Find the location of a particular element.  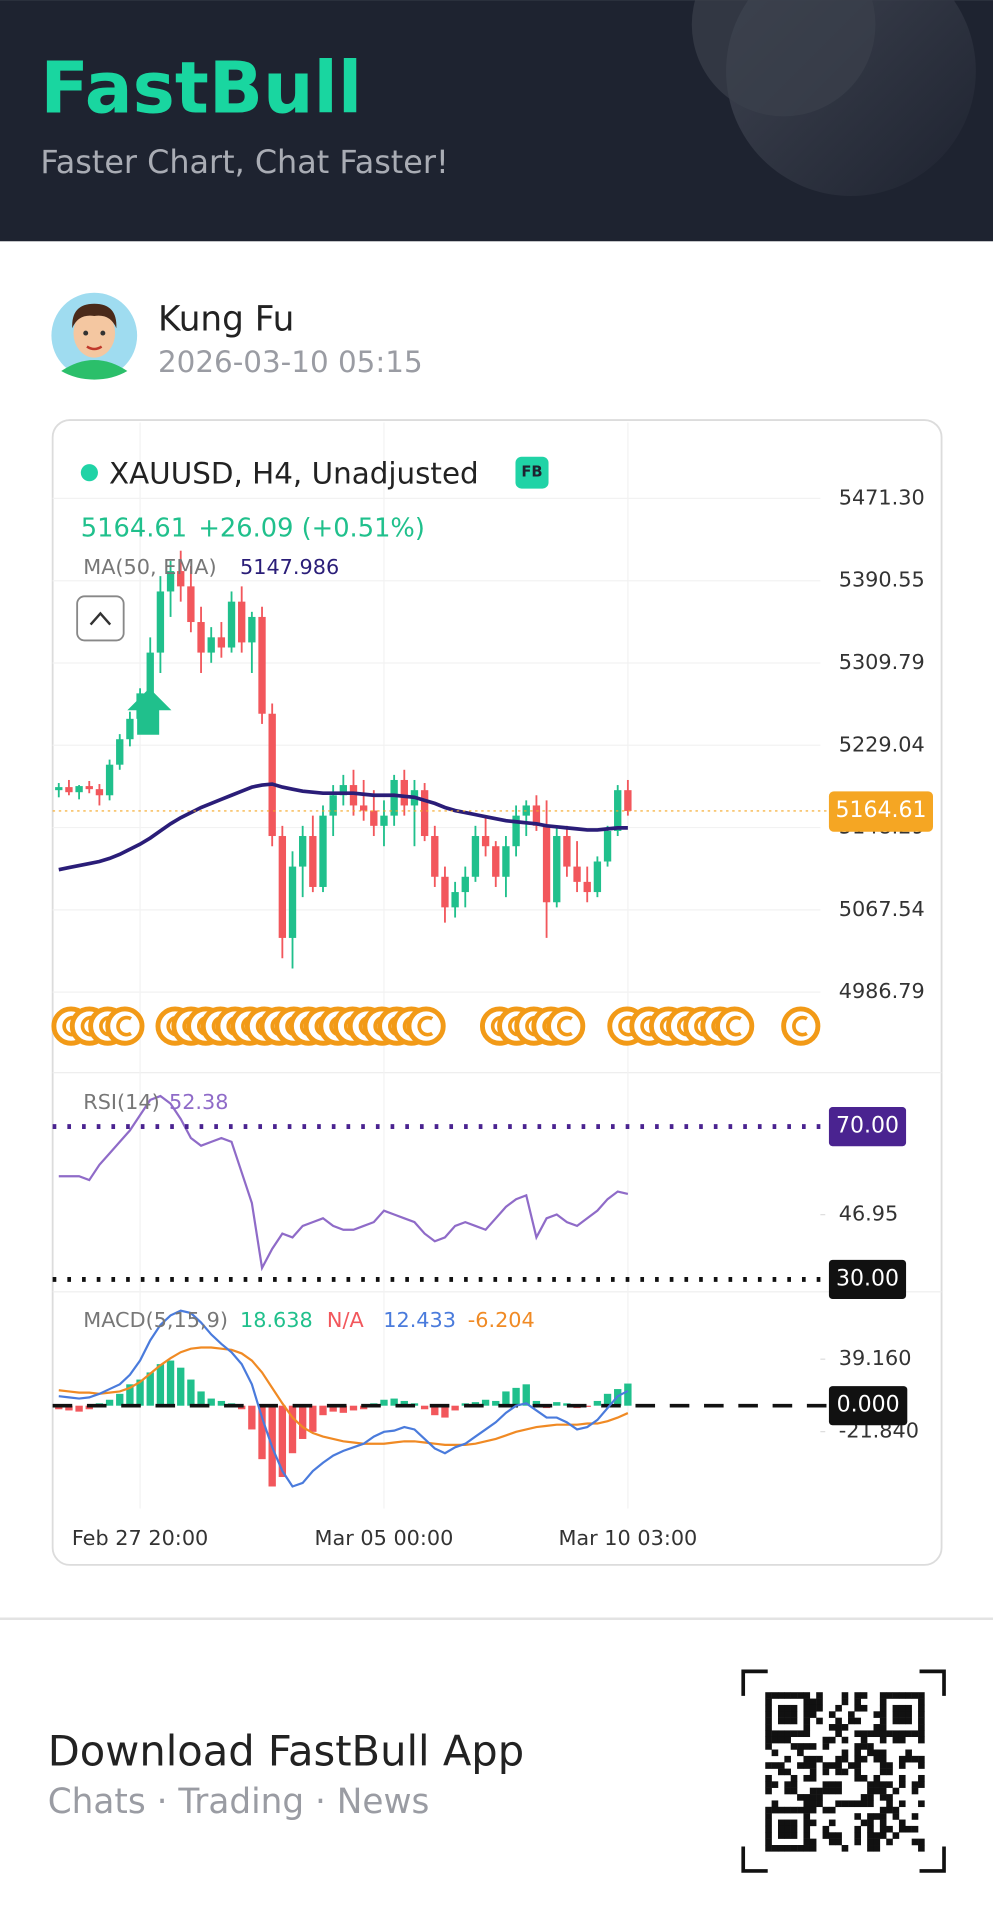

y-tick-label: 5390.55 is located at coordinates (882, 580).